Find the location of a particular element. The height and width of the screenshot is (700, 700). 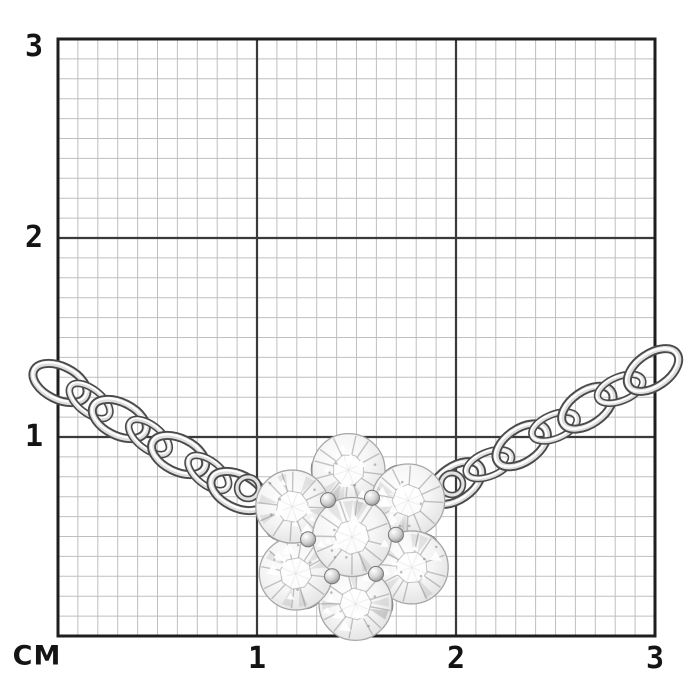

x-tick-label-1: 1 is located at coordinates (257, 658).